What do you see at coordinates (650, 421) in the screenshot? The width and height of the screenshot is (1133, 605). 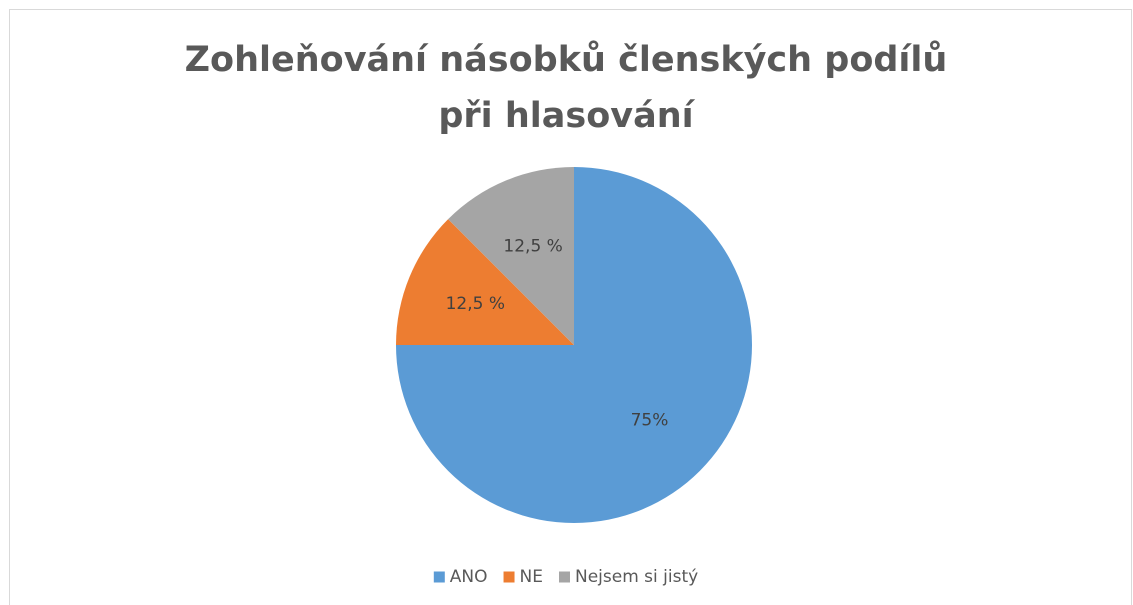 I see `data-label: 75%` at bounding box center [650, 421].